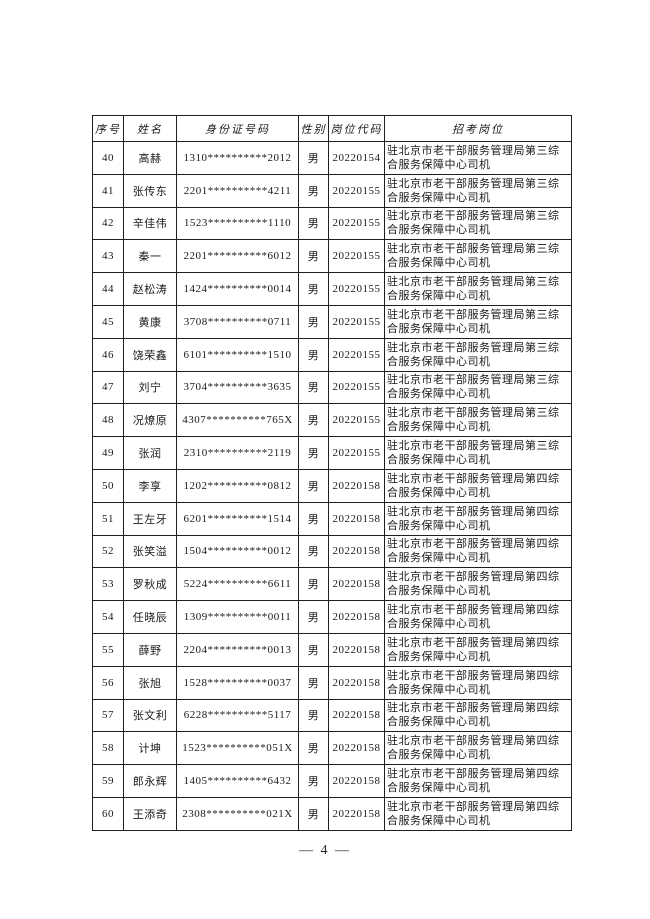 This screenshot has width=650, height=919. Describe the element at coordinates (150, 289) in the screenshot. I see `cell-name: 赵松涛` at that location.